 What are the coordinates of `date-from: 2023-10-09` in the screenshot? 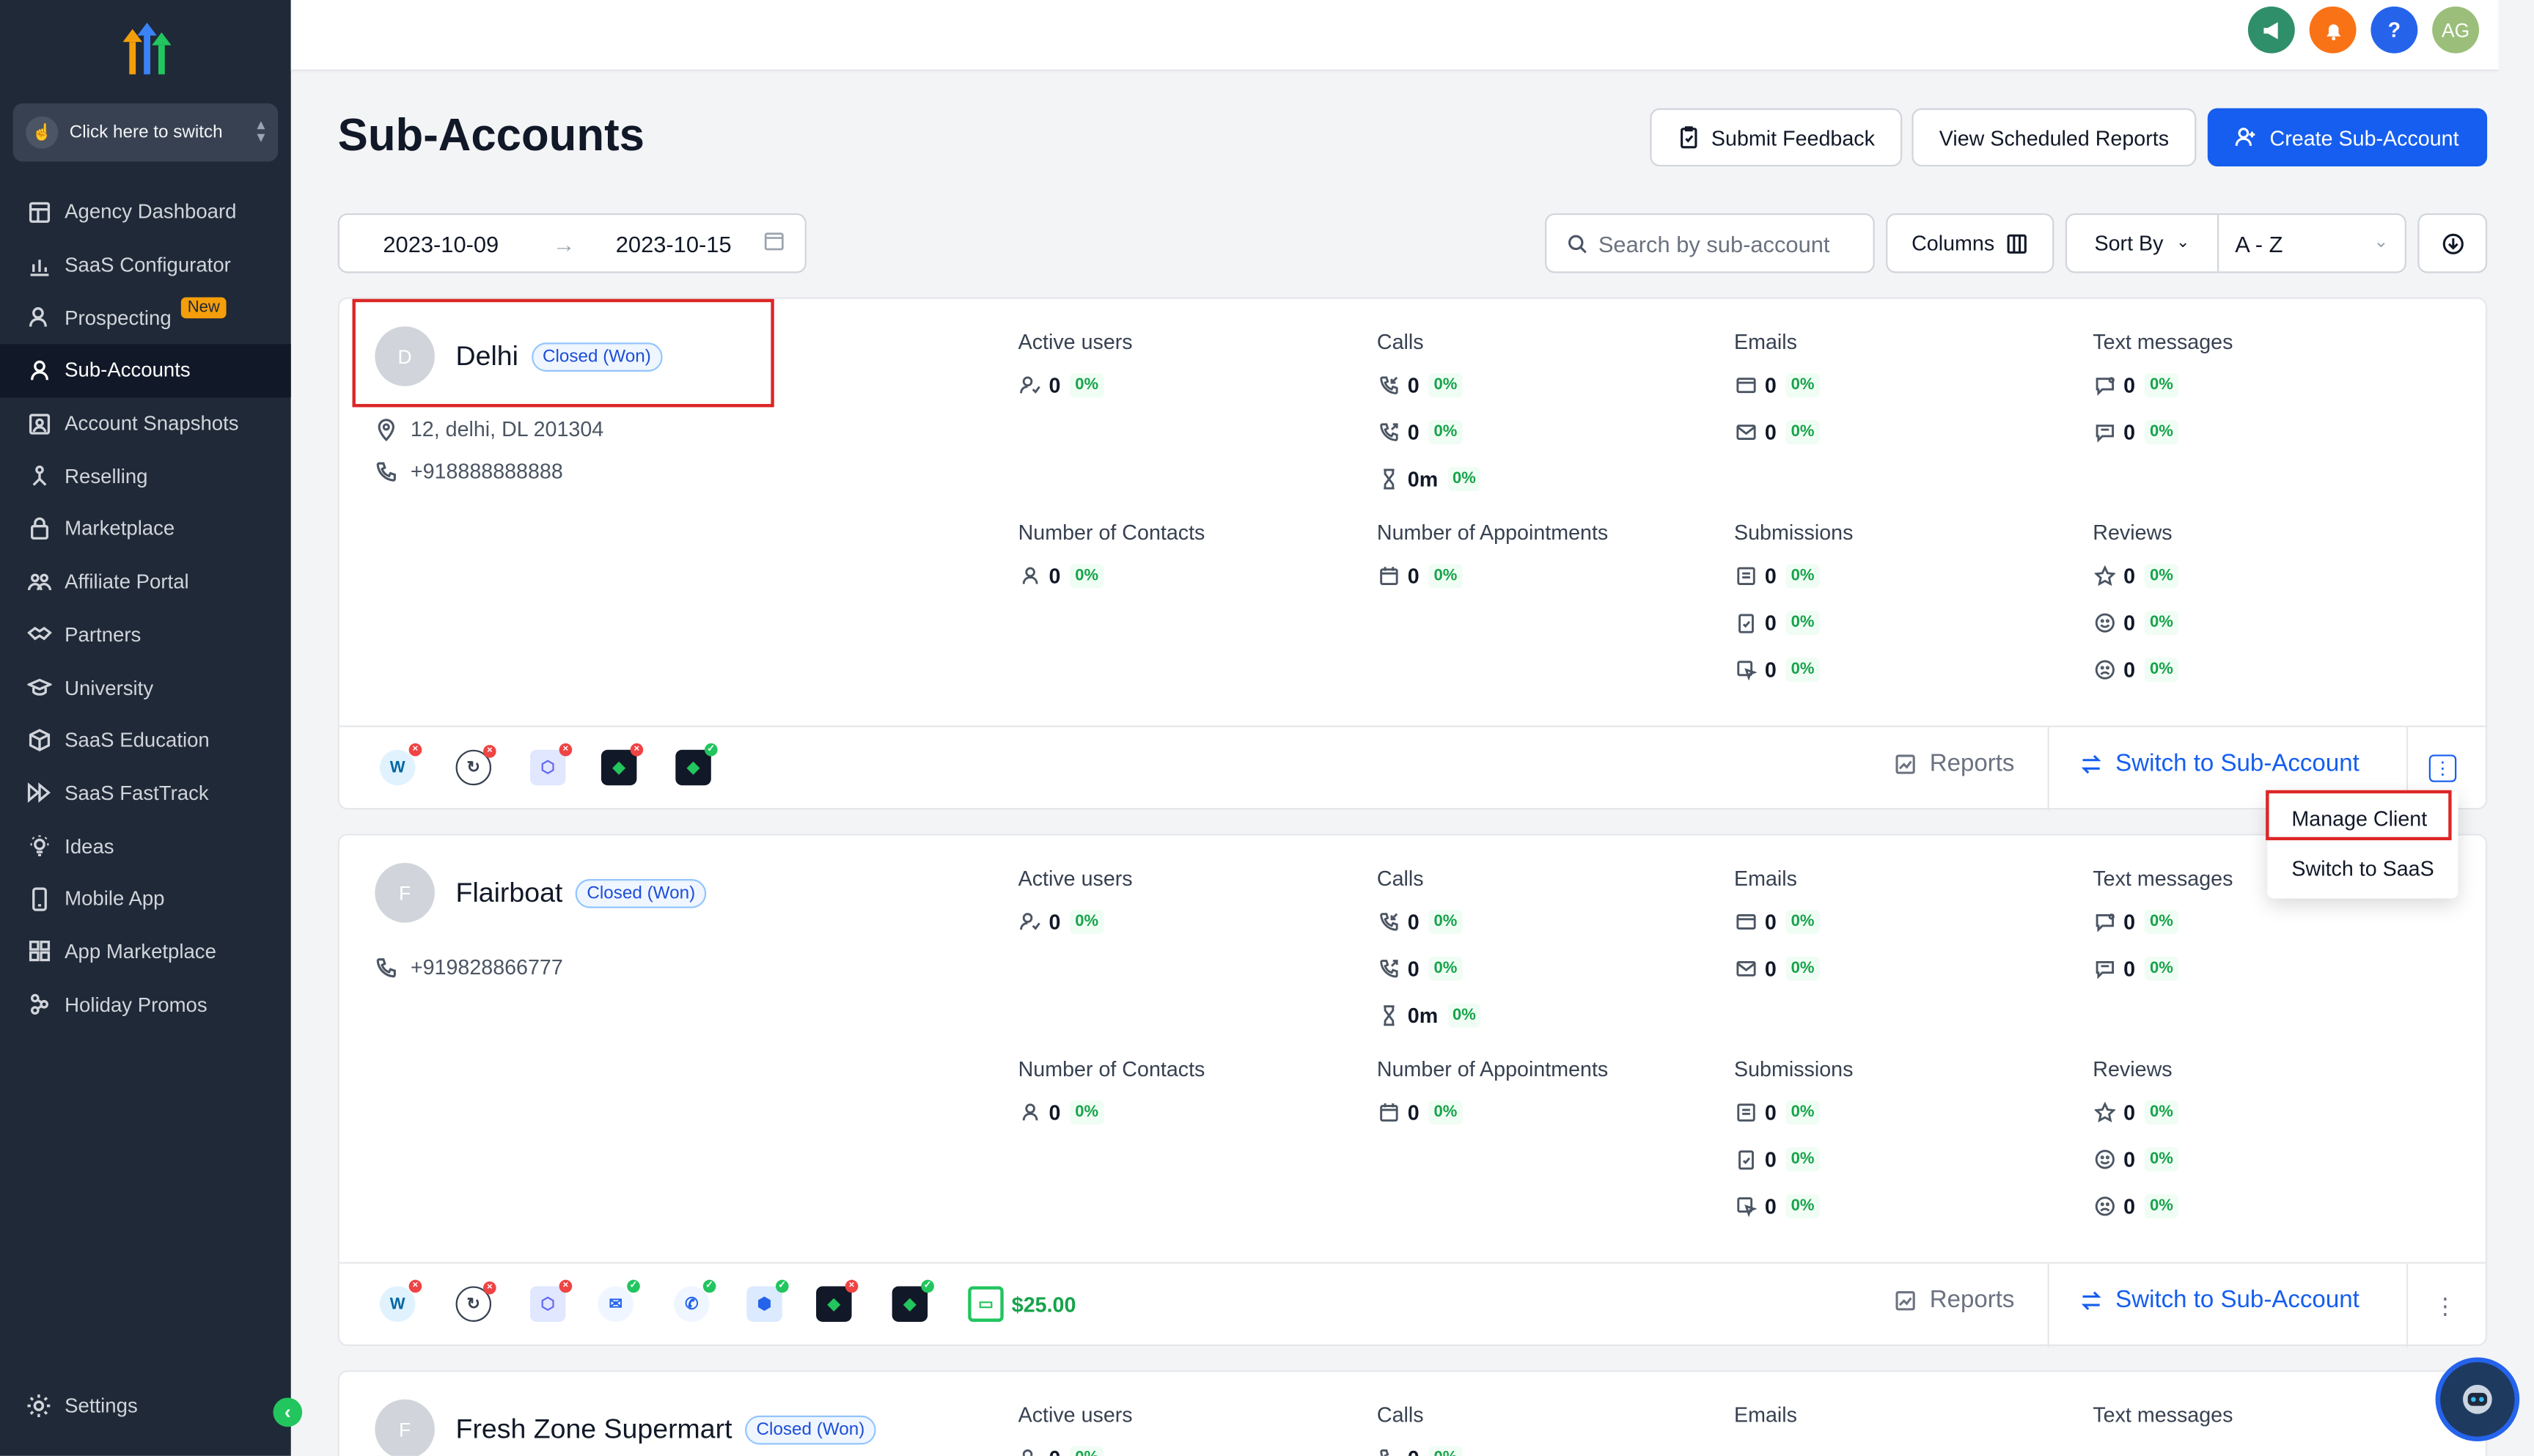 It's located at (441, 244).